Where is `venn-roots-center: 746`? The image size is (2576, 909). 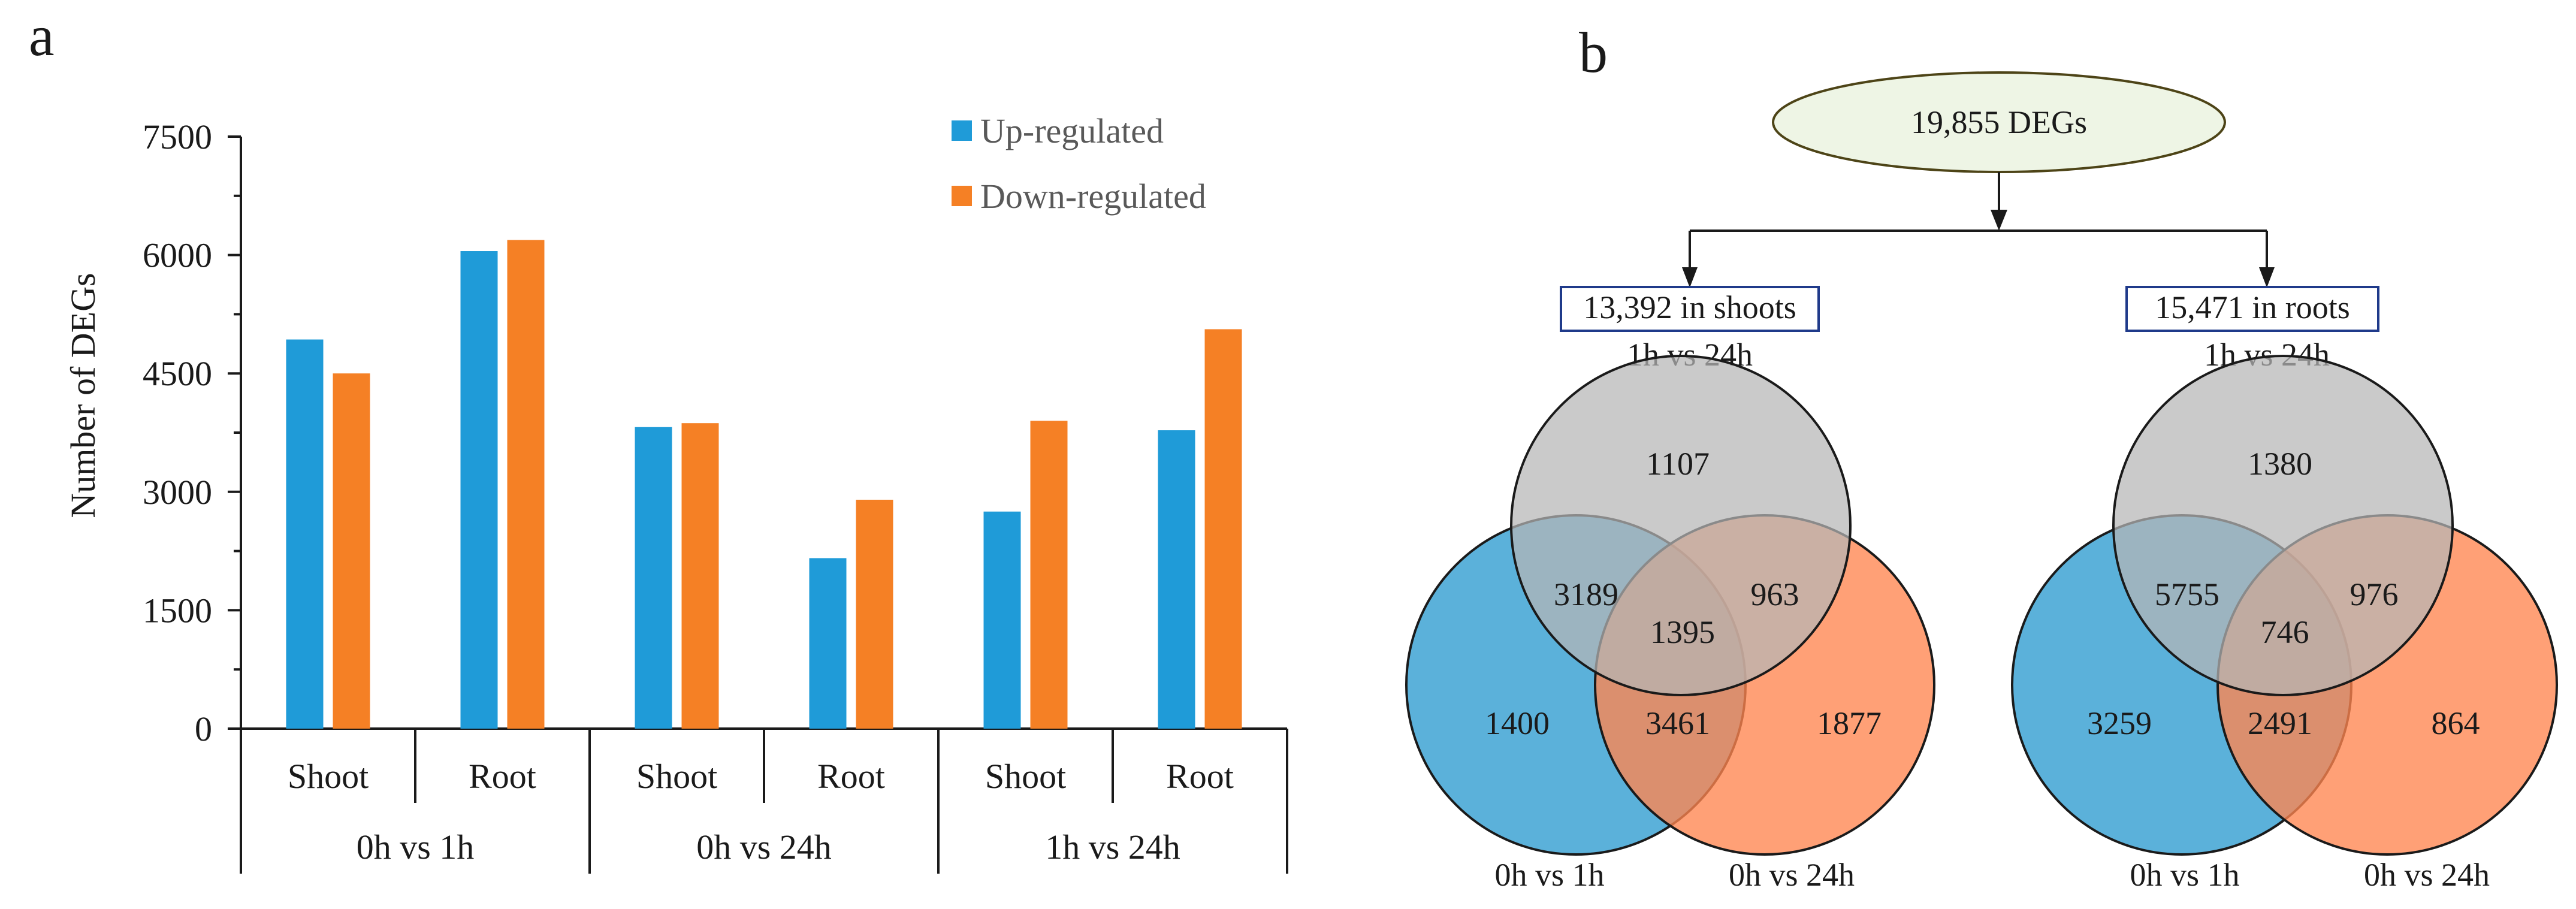 venn-roots-center: 746 is located at coordinates (2285, 632).